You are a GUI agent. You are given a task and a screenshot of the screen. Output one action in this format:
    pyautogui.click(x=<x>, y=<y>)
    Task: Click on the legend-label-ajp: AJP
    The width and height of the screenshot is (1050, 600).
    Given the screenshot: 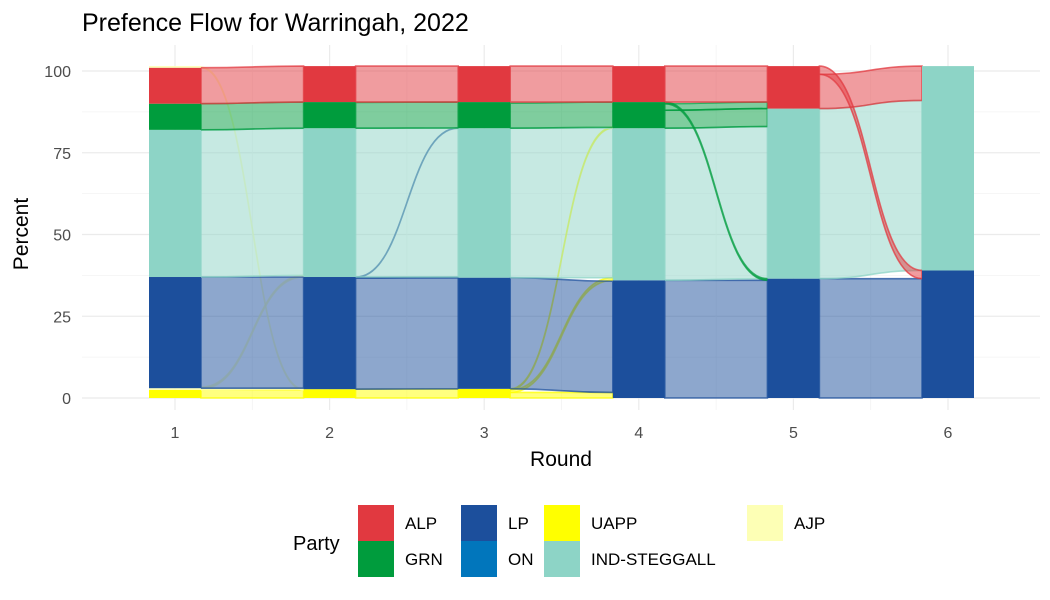 What is the action you would take?
    pyautogui.click(x=809, y=523)
    